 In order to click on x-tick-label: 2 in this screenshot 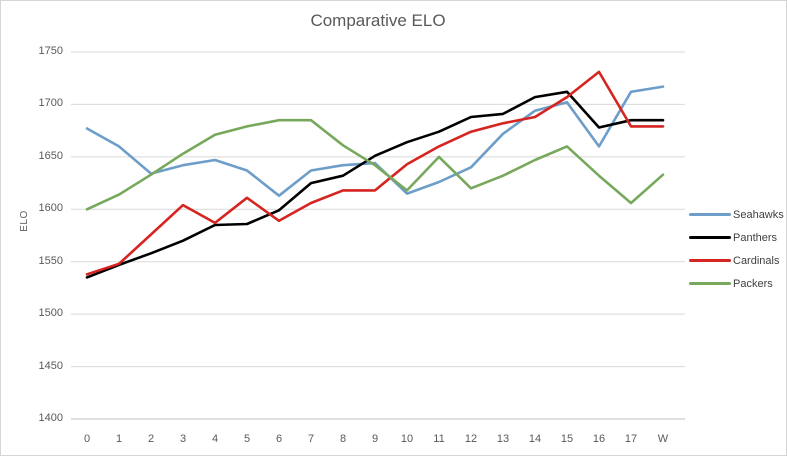, I will do `click(151, 439)`.